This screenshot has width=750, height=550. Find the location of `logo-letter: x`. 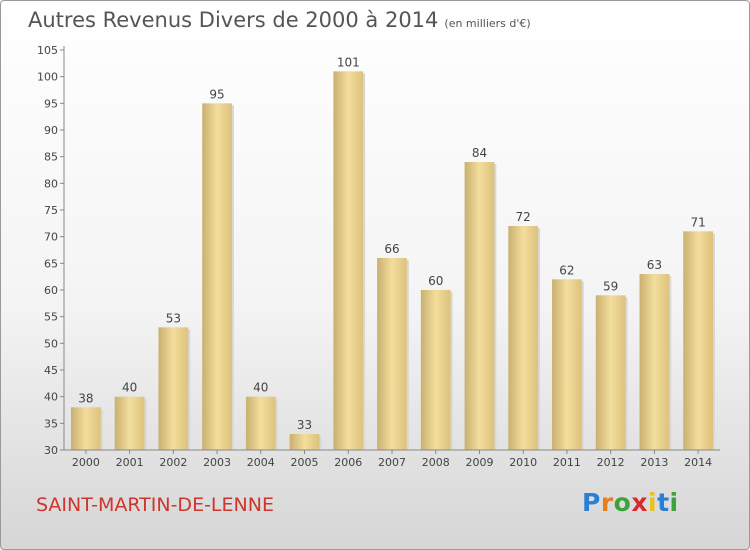

logo-letter: x is located at coordinates (639, 502).